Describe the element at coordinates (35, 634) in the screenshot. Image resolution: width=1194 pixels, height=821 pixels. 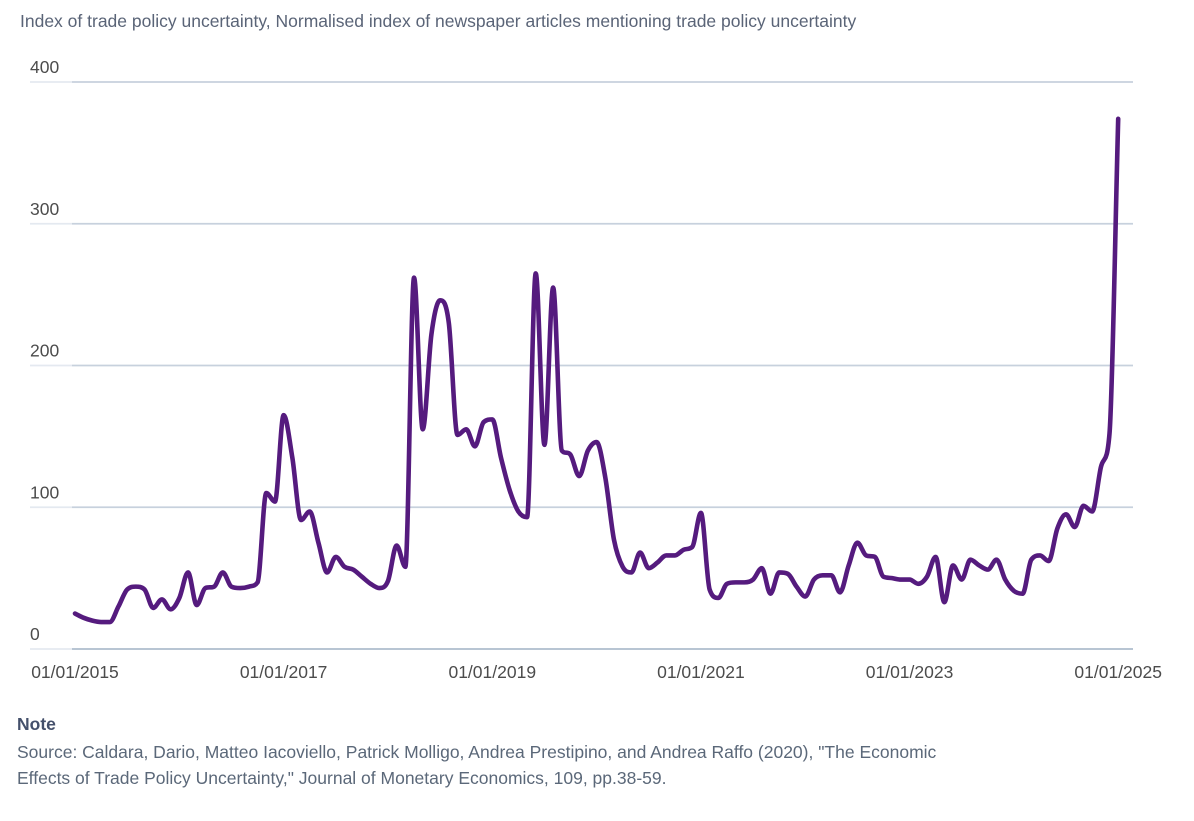
I see `y-tick-label: 0` at that location.